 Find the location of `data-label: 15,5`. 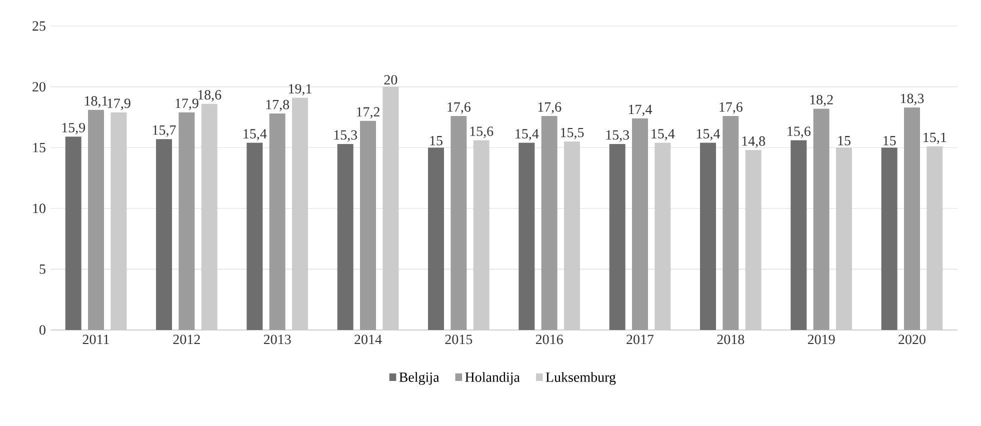

data-label: 15,5 is located at coordinates (572, 134).